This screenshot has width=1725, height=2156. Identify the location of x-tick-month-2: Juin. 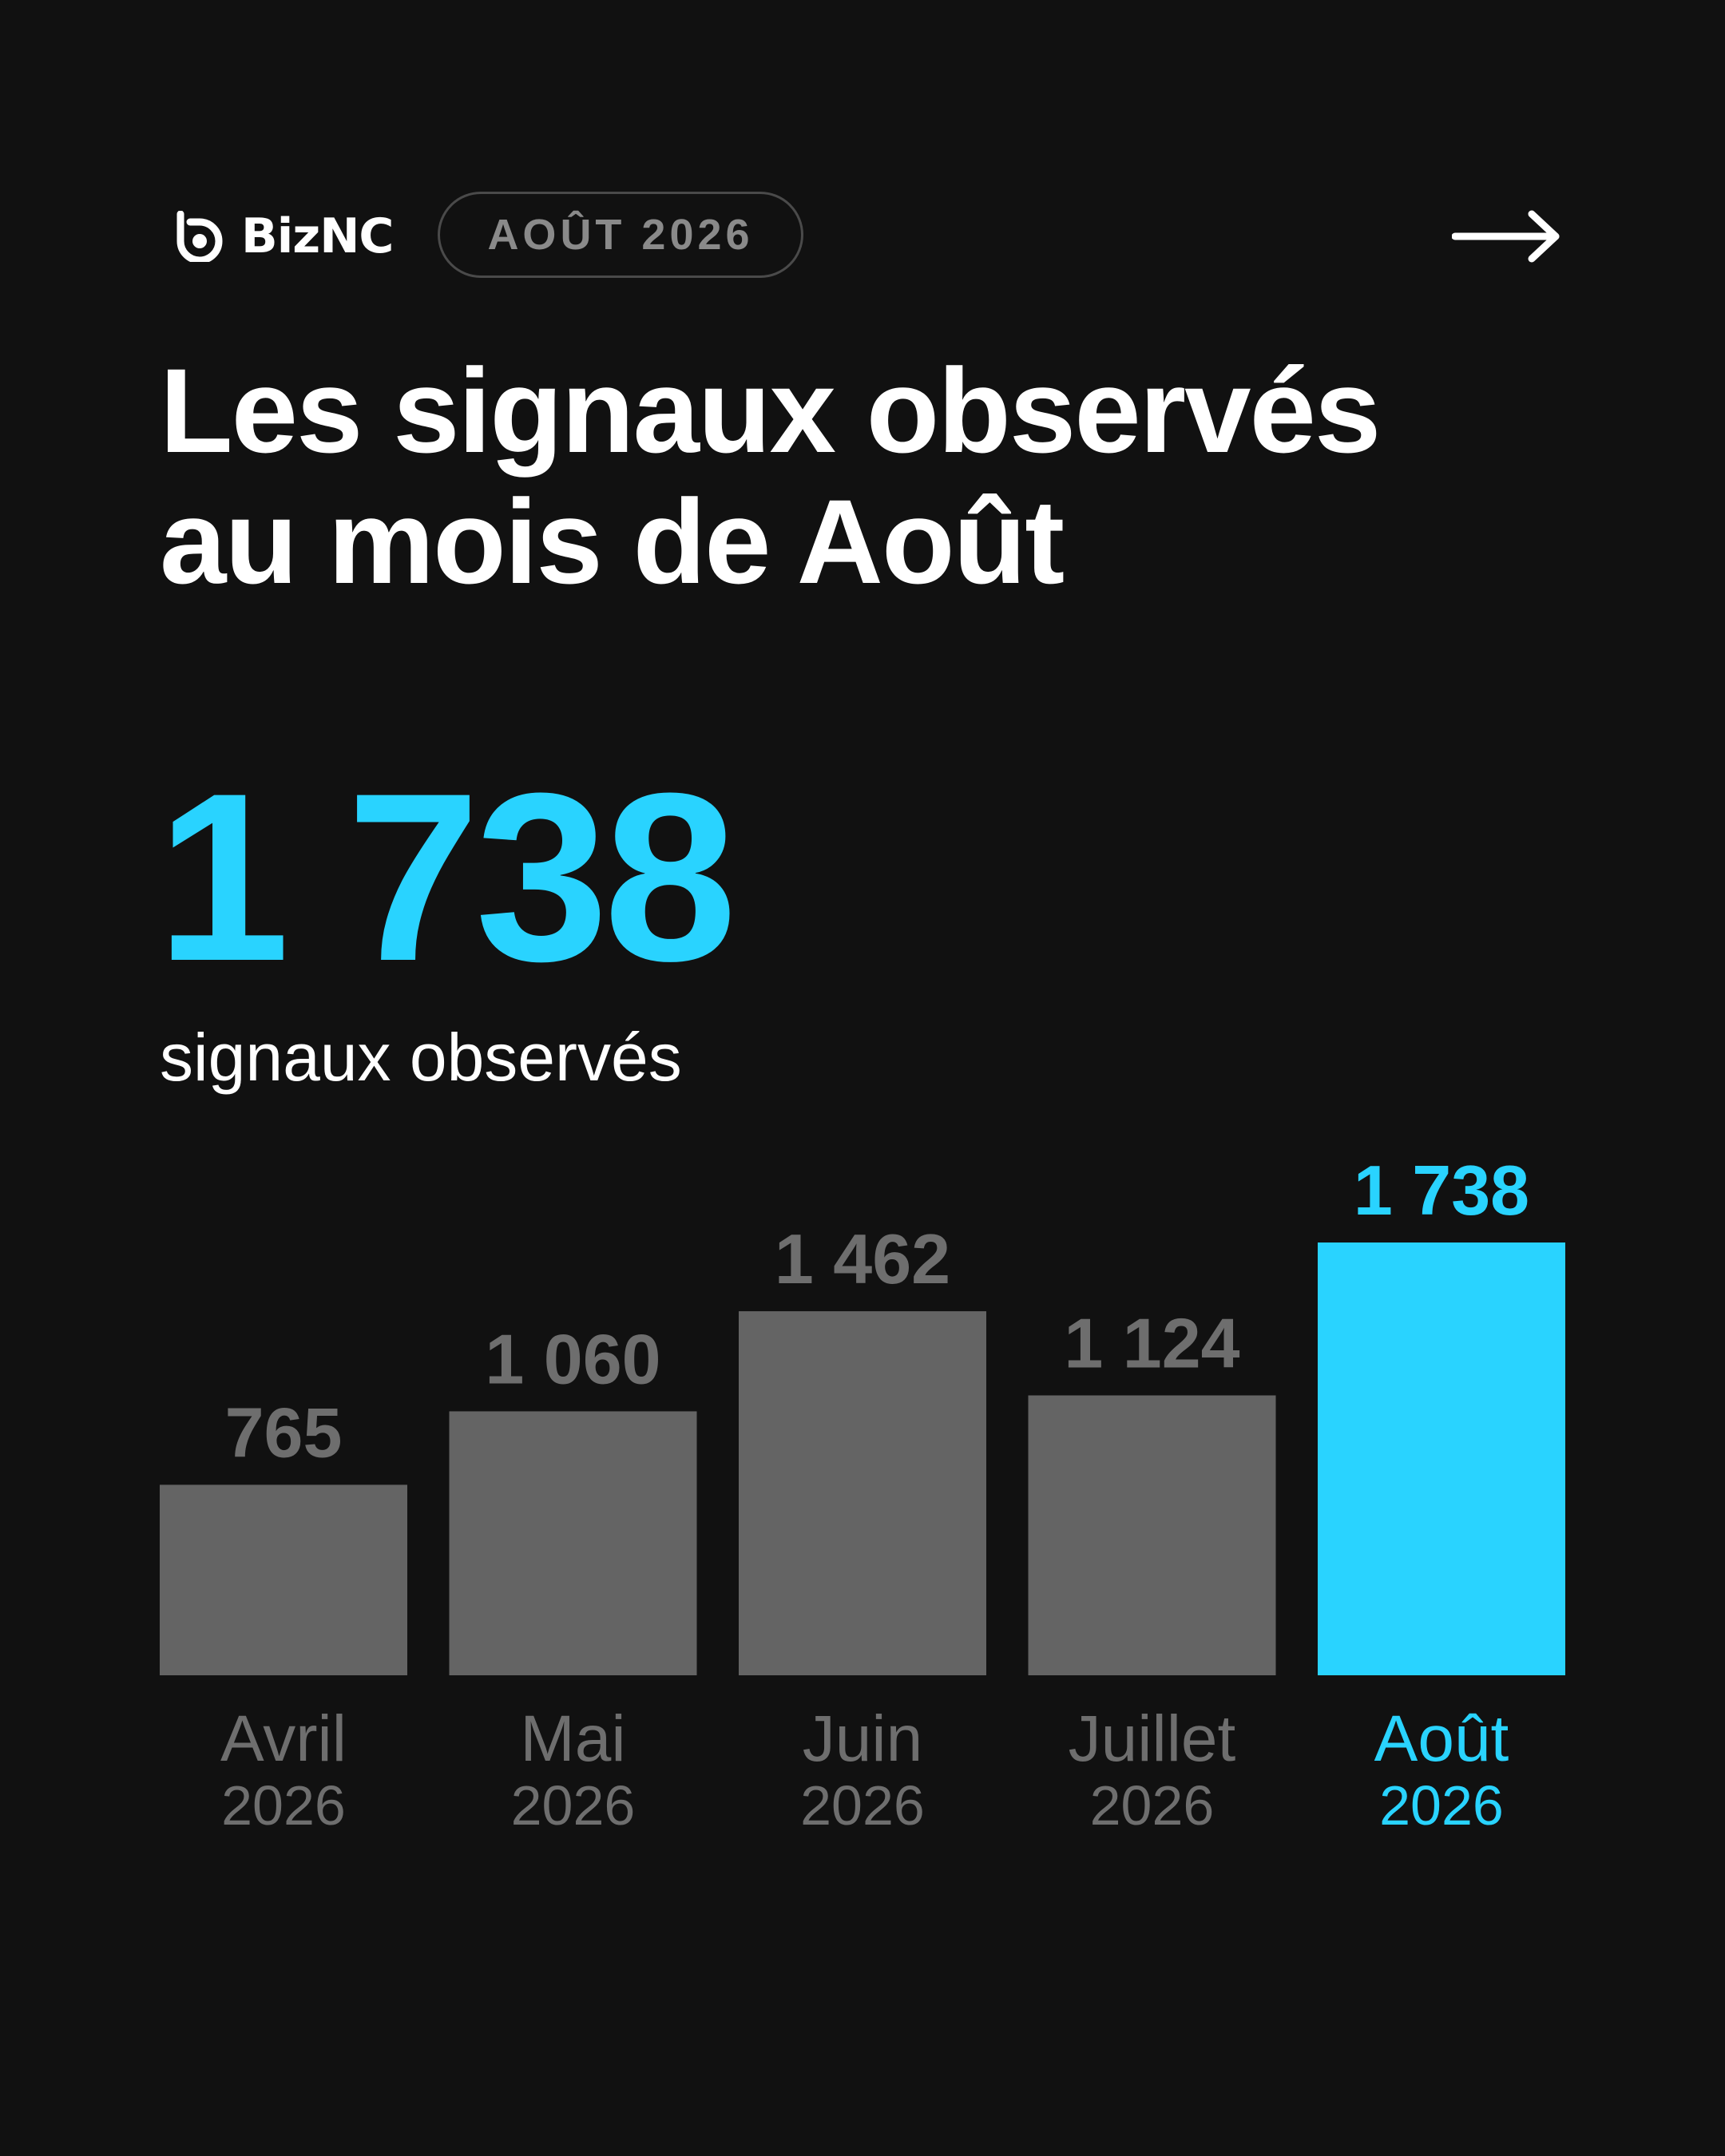
(862, 1738).